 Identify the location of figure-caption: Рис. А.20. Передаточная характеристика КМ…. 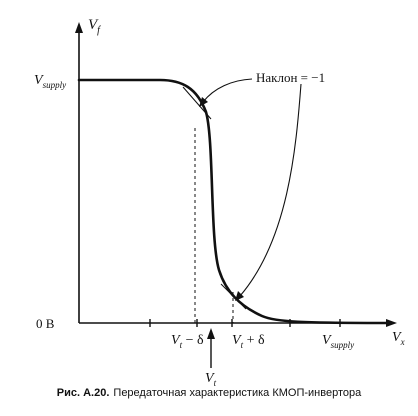
(209, 393).